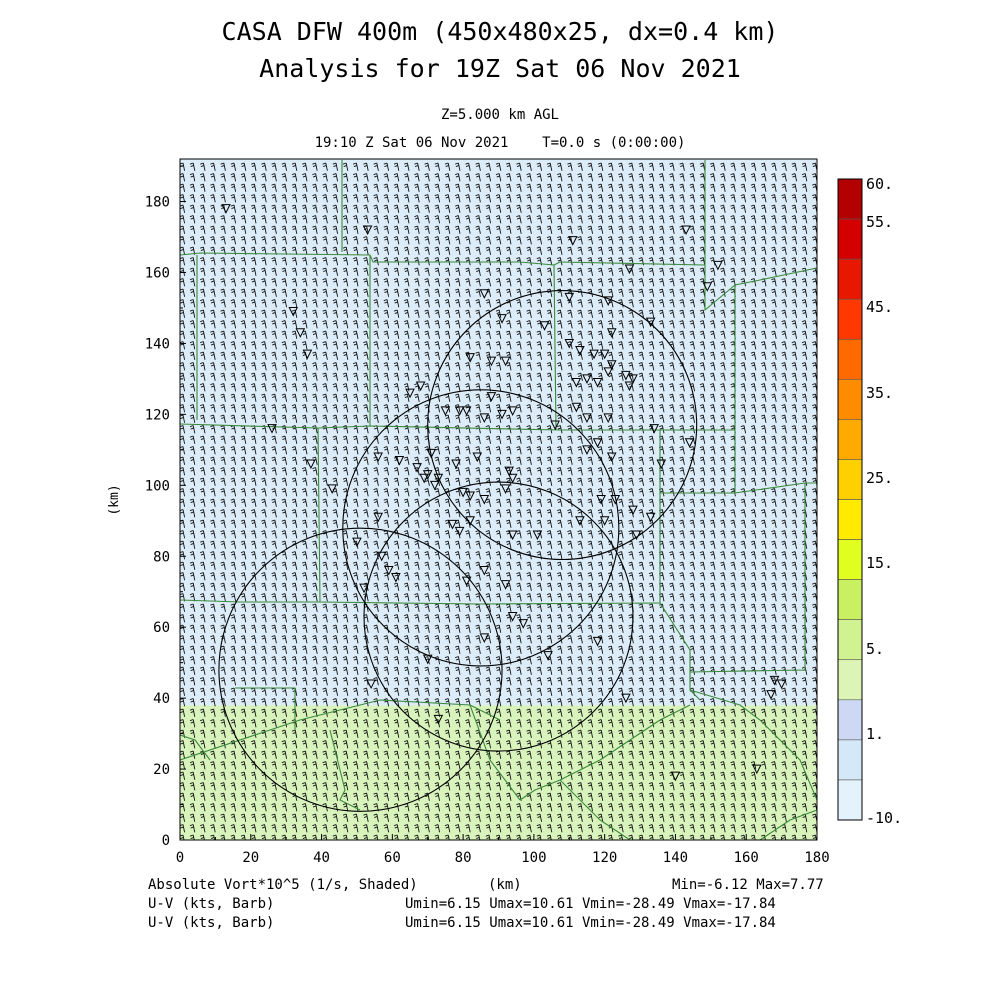 The width and height of the screenshot is (1000, 1000). What do you see at coordinates (250, 858) in the screenshot?
I see `x-tick-label: 20` at bounding box center [250, 858].